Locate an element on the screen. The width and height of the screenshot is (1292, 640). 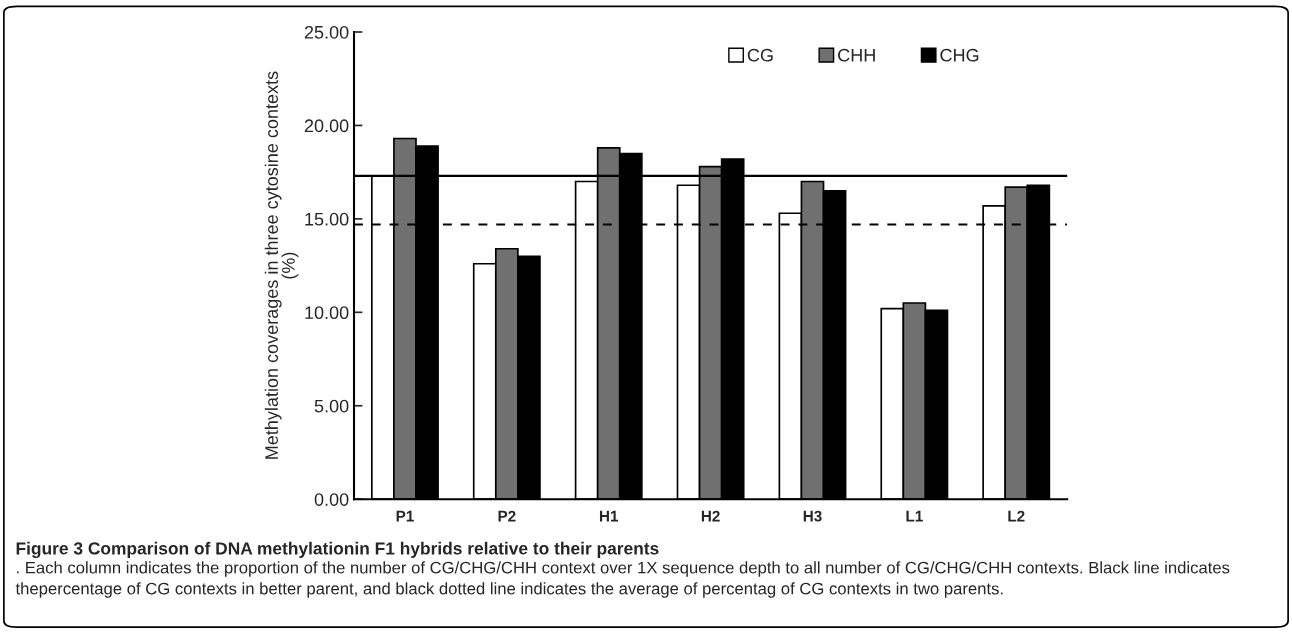
x-tick-label: P2 is located at coordinates (507, 516).